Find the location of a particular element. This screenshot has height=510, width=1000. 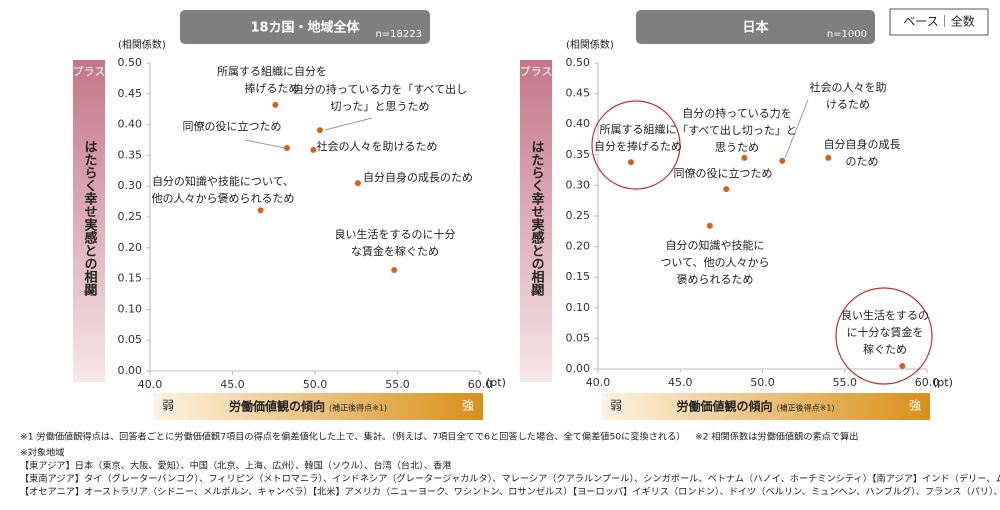

y-tick-label: 0.05 is located at coordinates (130, 339).